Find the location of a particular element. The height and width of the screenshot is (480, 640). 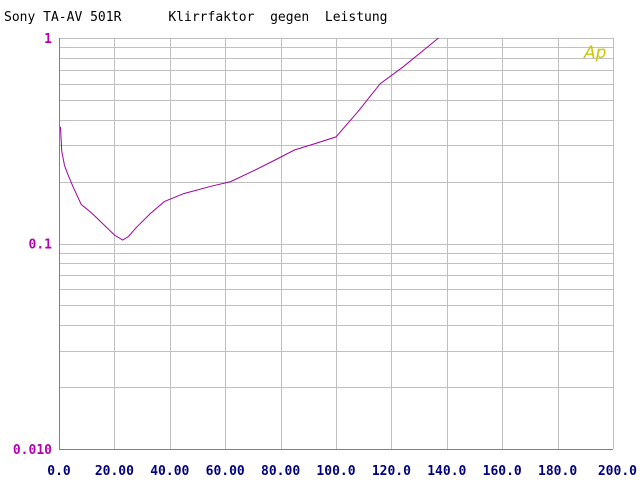

y-tick-label: 0.010 is located at coordinates (32, 450).